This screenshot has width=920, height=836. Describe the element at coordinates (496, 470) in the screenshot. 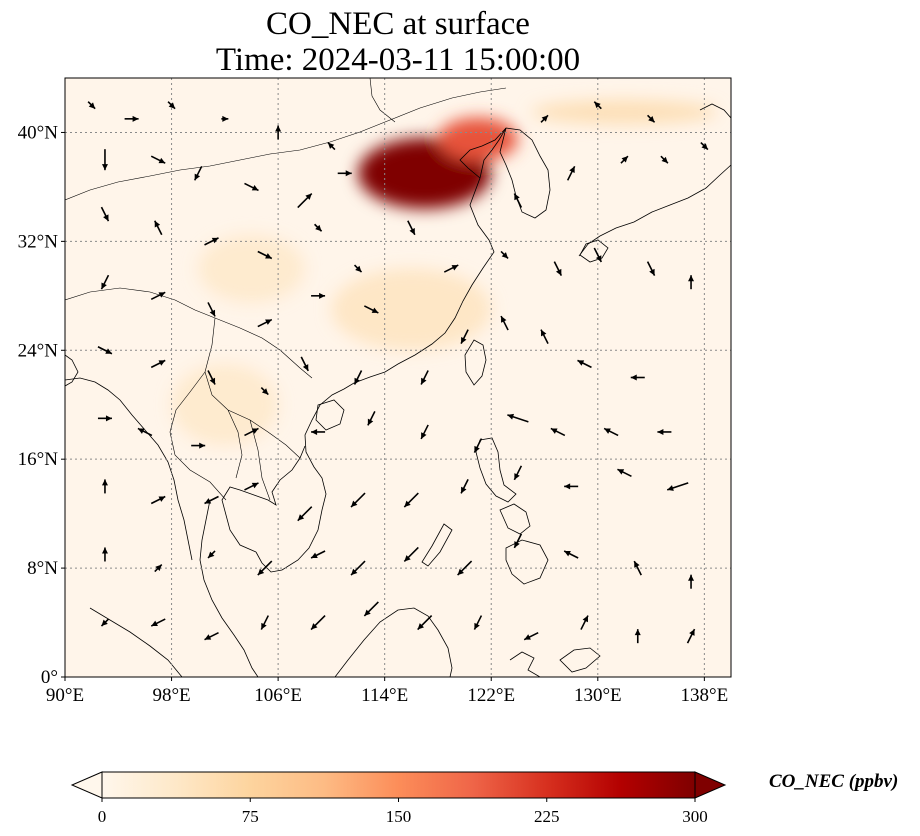

I see `luzon-coast` at that location.